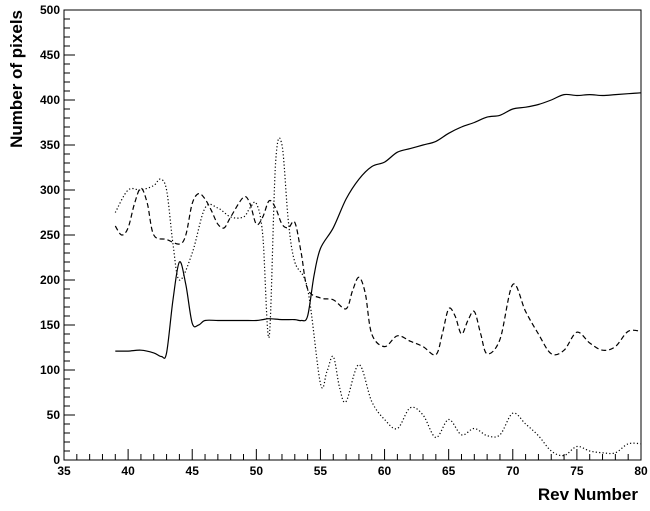 The image size is (650, 511). What do you see at coordinates (588, 494) in the screenshot?
I see `x-axis-title: Rev Number` at bounding box center [588, 494].